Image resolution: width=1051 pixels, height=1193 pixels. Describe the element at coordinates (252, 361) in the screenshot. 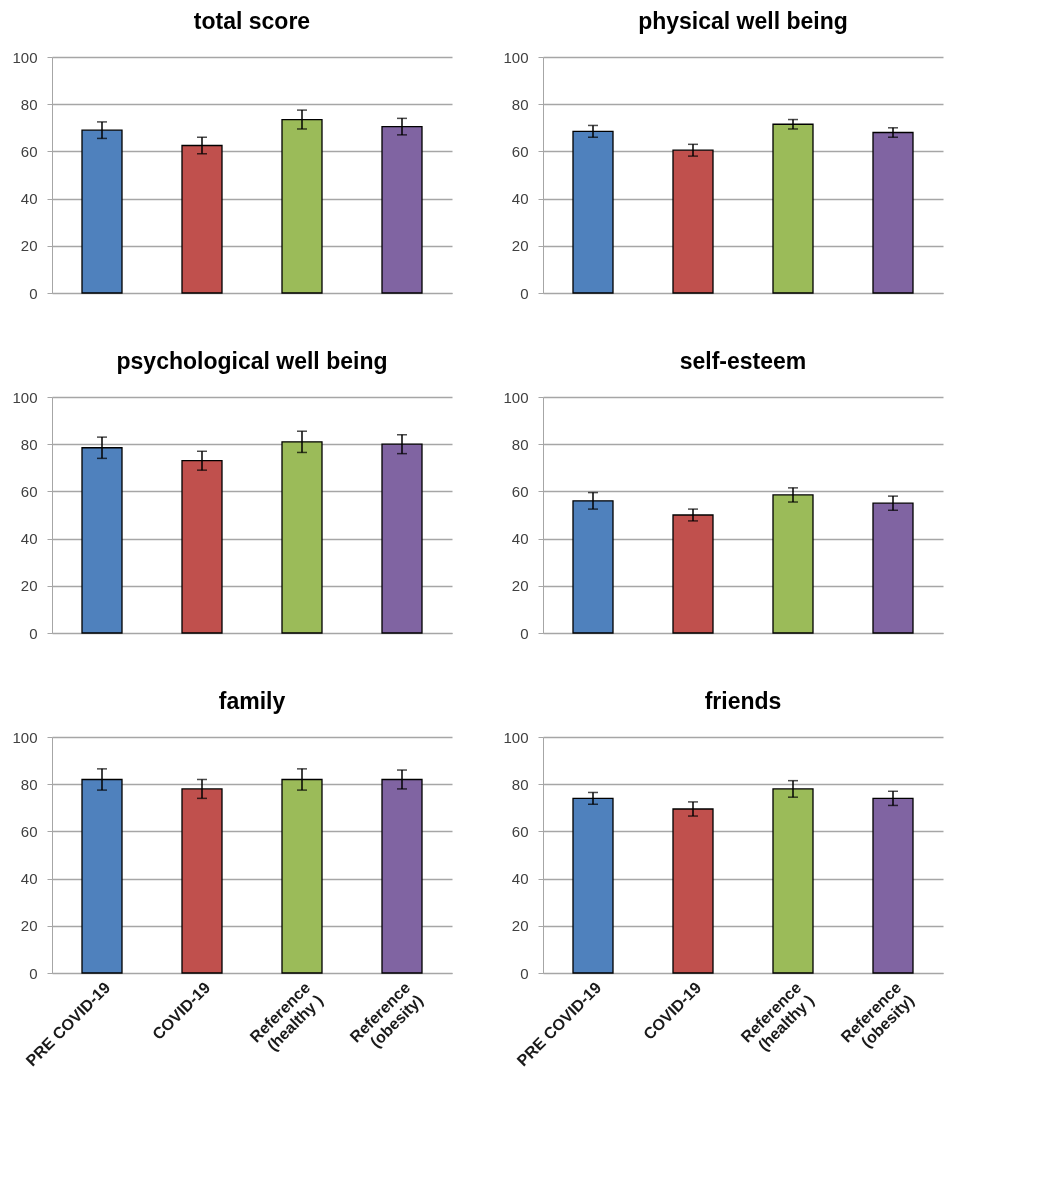

I see `chart-title: psychological well being` at that location.